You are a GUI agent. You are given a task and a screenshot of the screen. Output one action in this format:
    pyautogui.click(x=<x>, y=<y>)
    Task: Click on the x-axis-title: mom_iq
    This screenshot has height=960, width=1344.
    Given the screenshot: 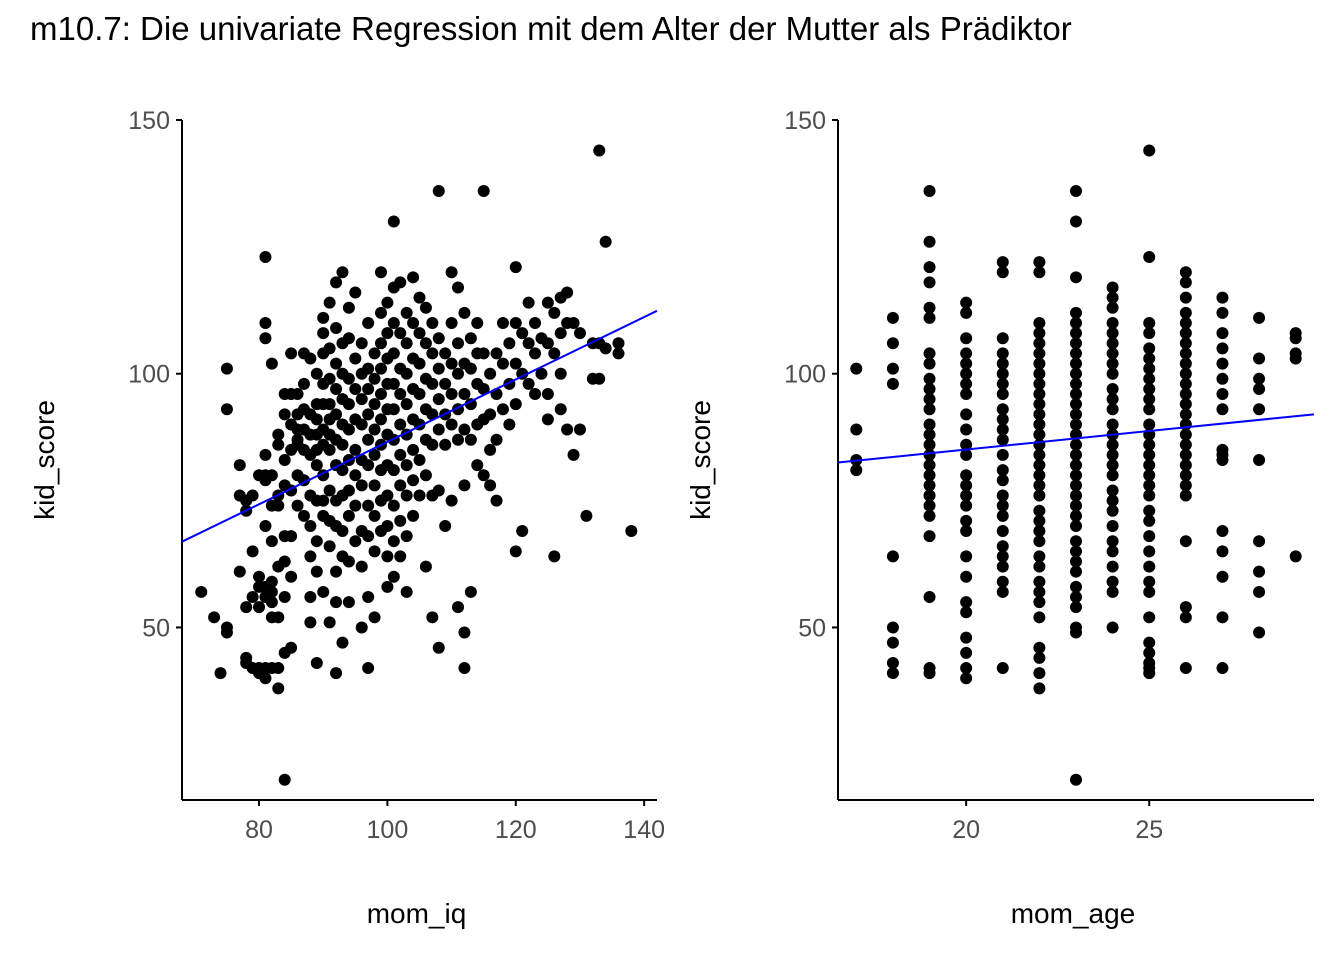 What is the action you would take?
    pyautogui.click(x=417, y=913)
    